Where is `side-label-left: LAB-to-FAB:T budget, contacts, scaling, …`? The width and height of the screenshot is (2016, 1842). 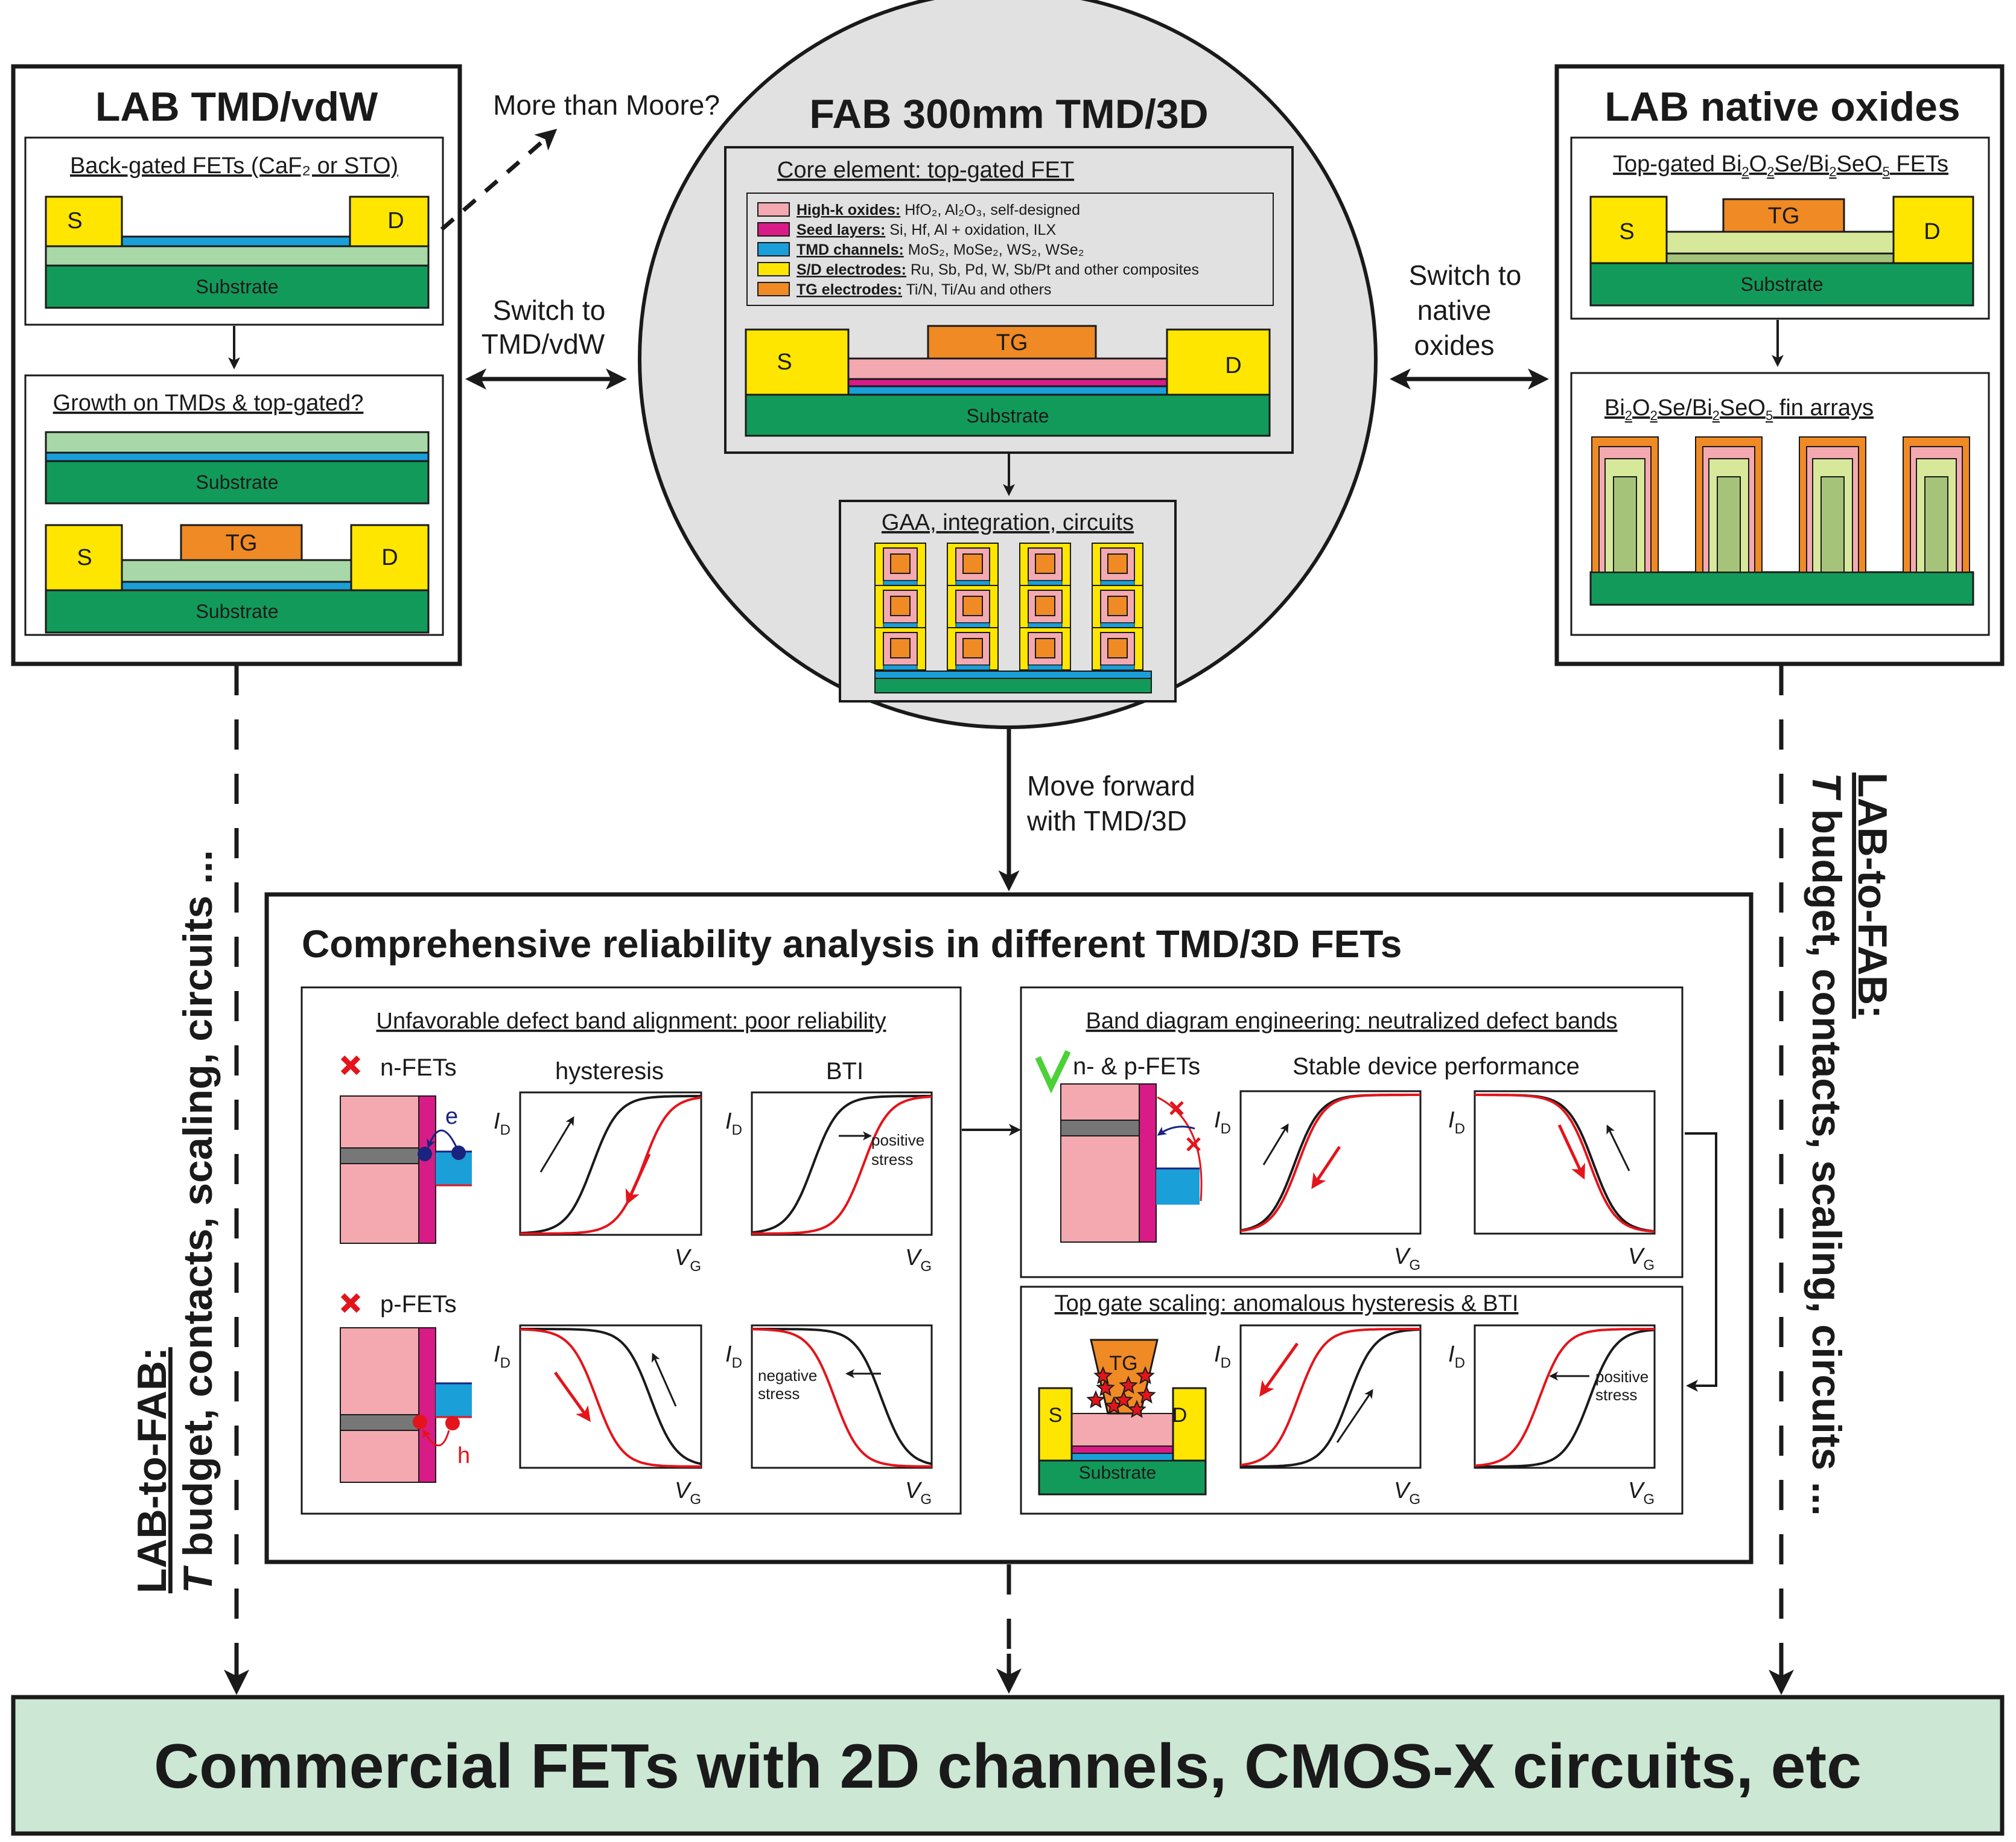
side-label-left: LAB-to-FAB:T budget, contacts, scaling, … is located at coordinates (175, 1221).